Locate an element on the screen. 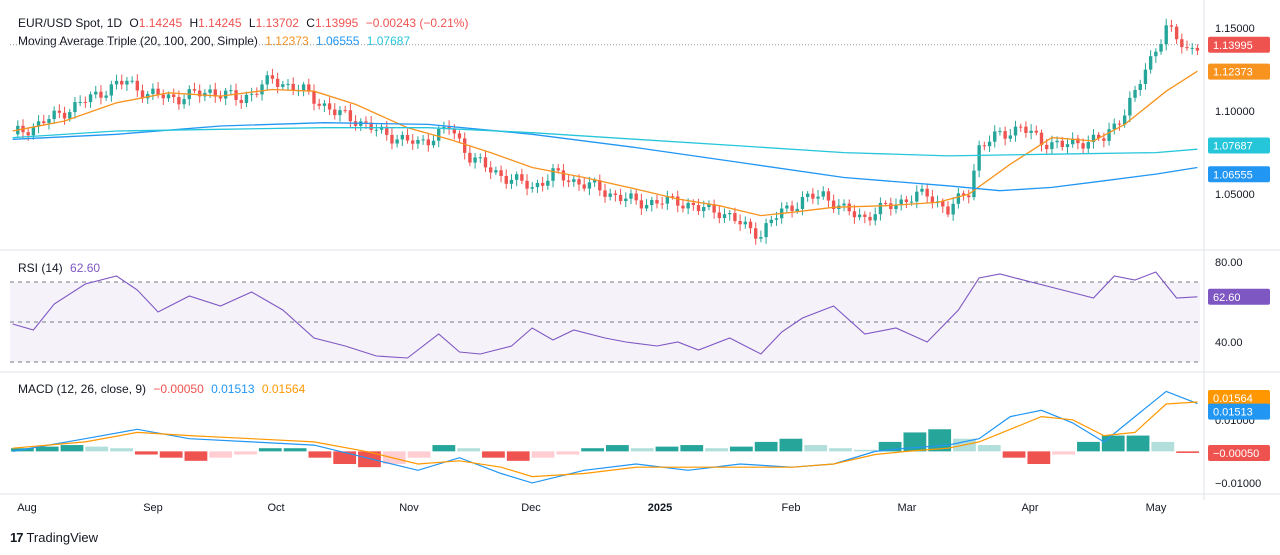 Image resolution: width=1280 pixels, height=555 pixels. time-label-8: Apr is located at coordinates (1029, 508).